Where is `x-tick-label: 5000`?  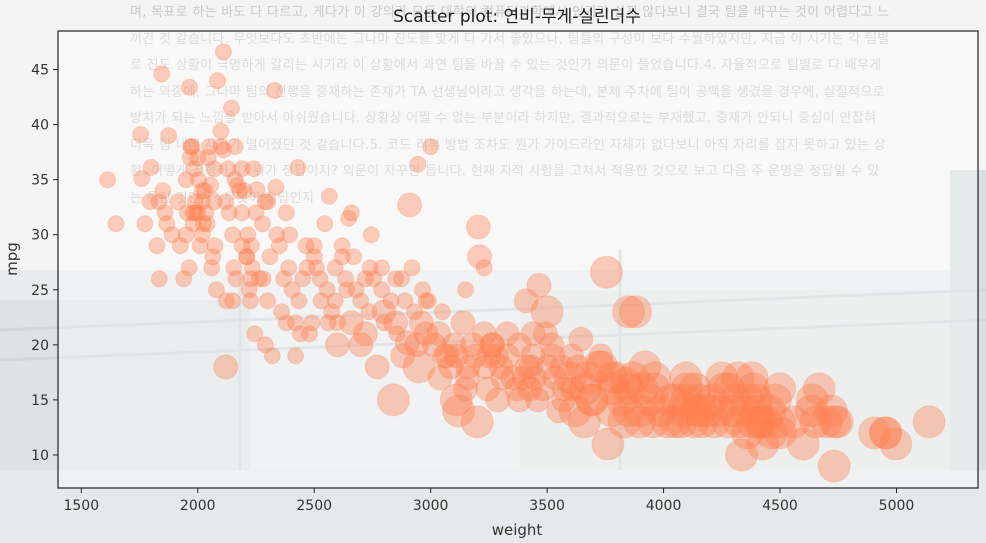
x-tick-label: 5000 is located at coordinates (897, 506).